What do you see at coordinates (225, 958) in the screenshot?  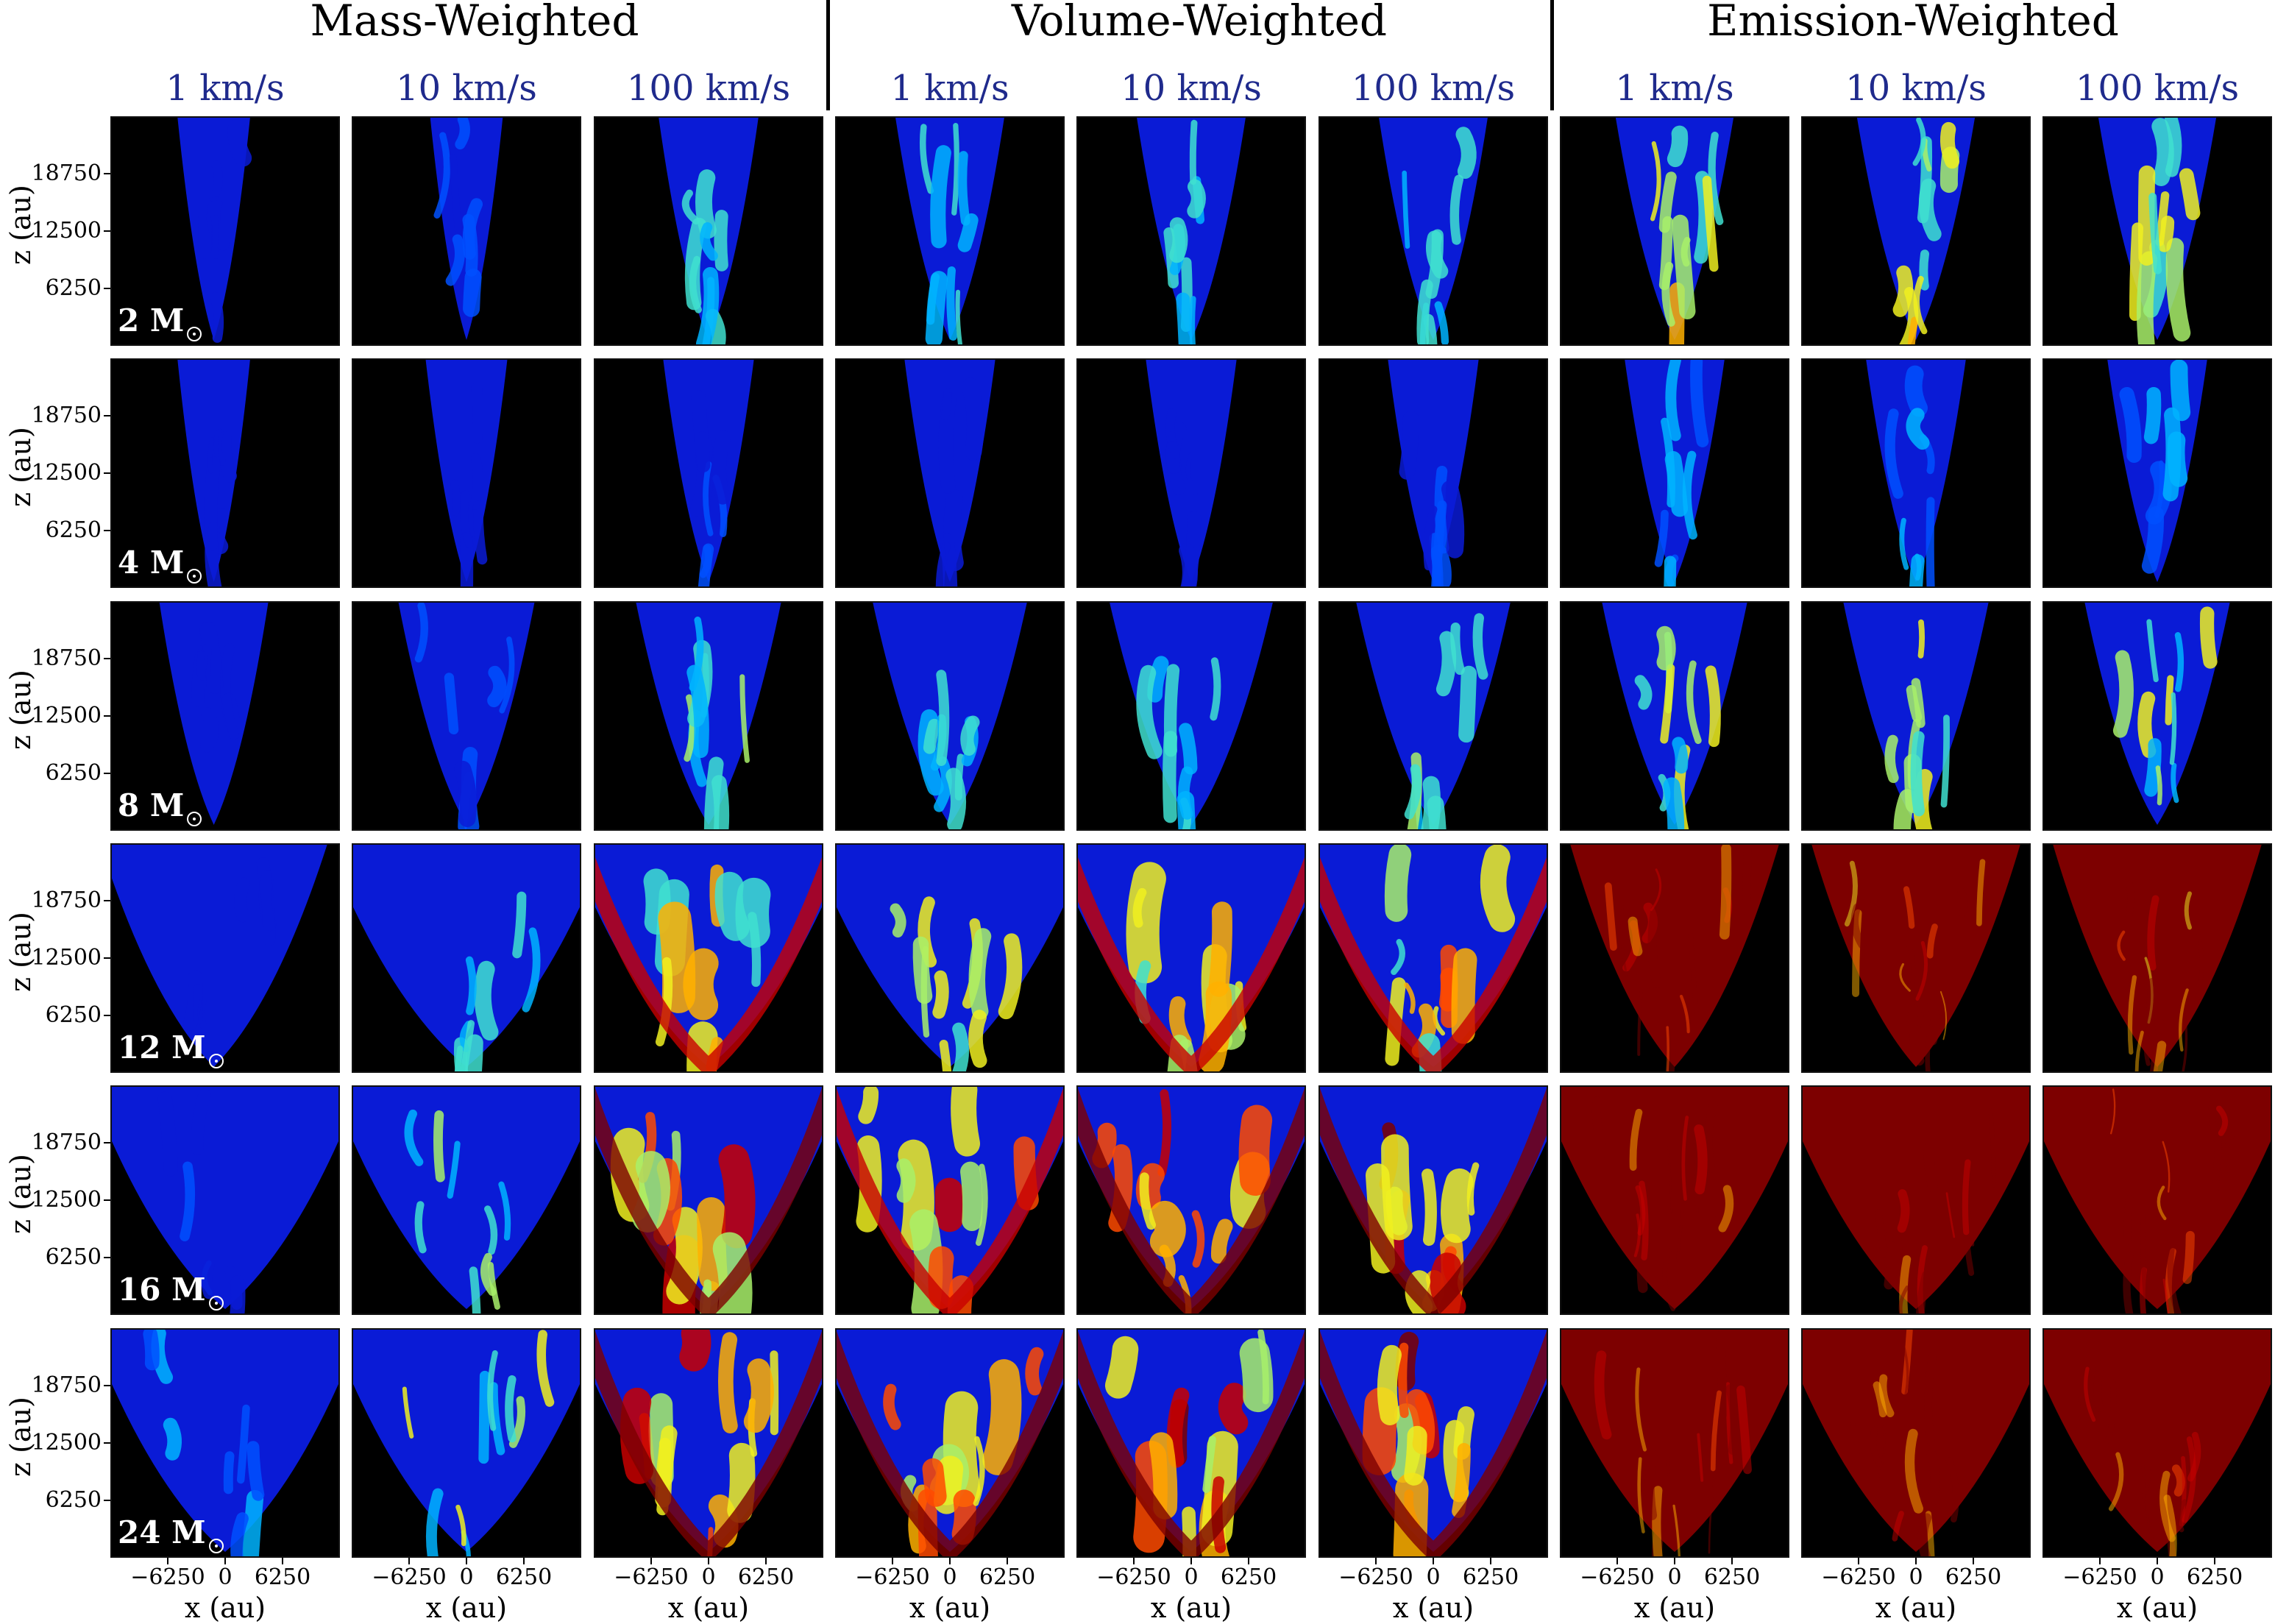 I see `heatmap-panel-r3-c0: 12 M` at bounding box center [225, 958].